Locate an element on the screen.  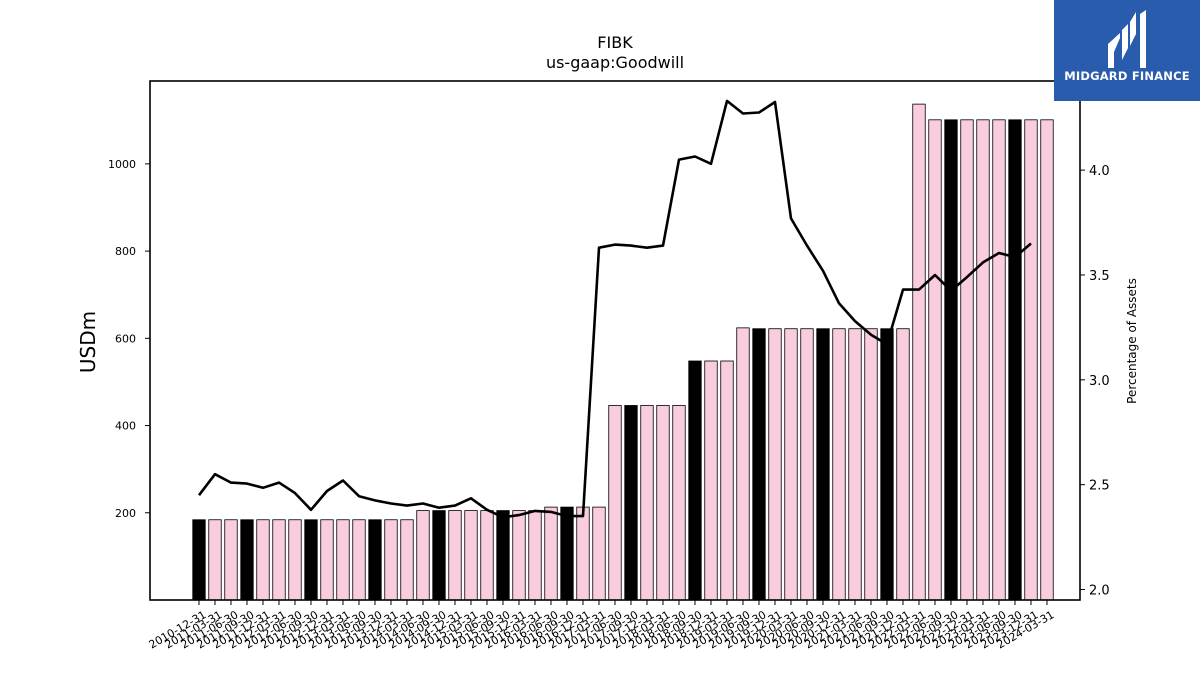
brand-logo: MIDGARD FINANCE is located at coordinates (1127, 50).